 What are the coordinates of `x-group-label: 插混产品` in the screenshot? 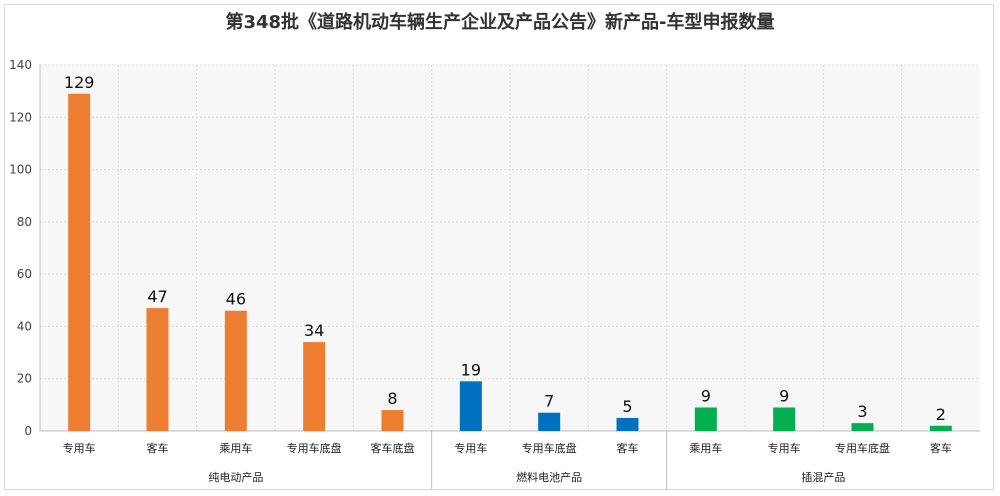 It's located at (823, 477).